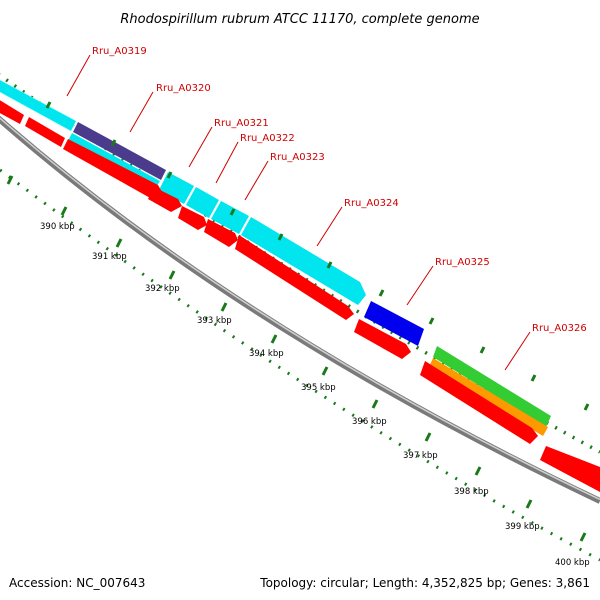 The image size is (600, 600). I want to click on kbp-tick-label: 392 kbp, so click(162, 289).